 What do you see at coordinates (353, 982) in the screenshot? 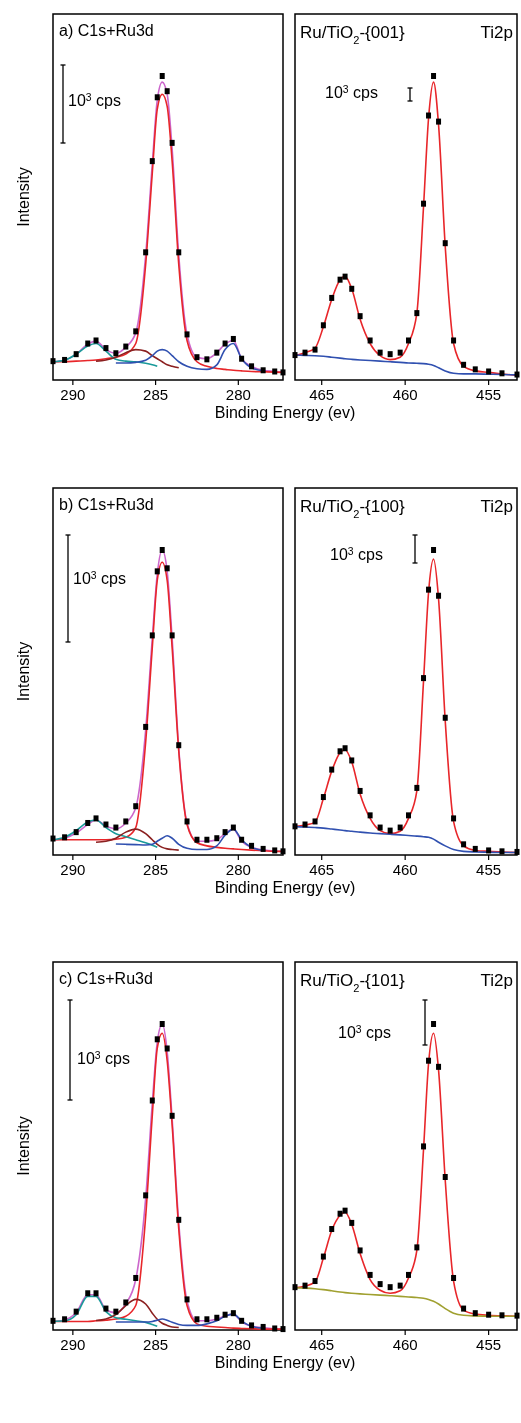
I see `chart-subtitle: Ru/TiO$_{2}$-{101}` at bounding box center [353, 982].